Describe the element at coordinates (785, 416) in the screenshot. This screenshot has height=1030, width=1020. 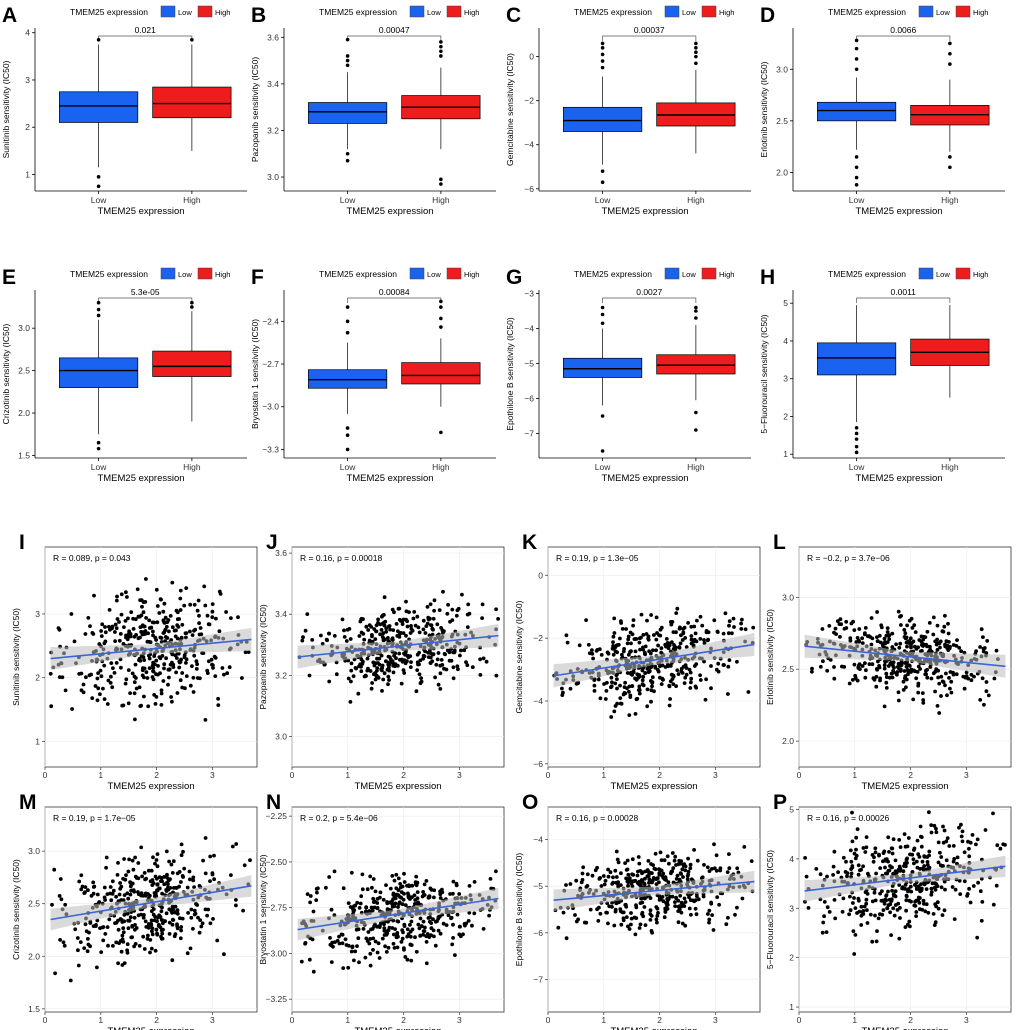
I see `y-tick-label: 2` at that location.